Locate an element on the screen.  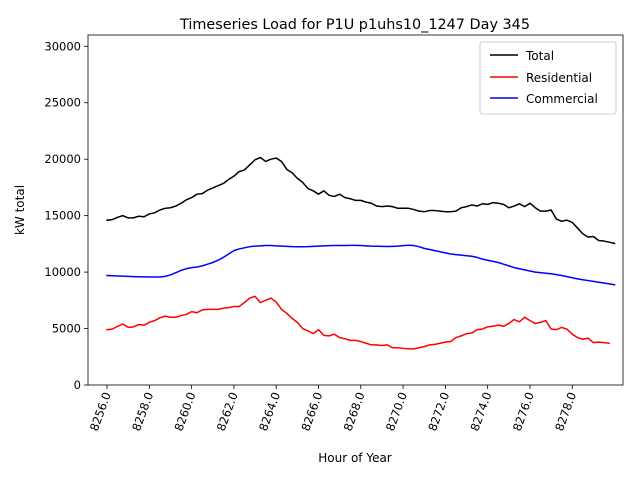
x-tick-label: 8264.0 is located at coordinates (269, 411).